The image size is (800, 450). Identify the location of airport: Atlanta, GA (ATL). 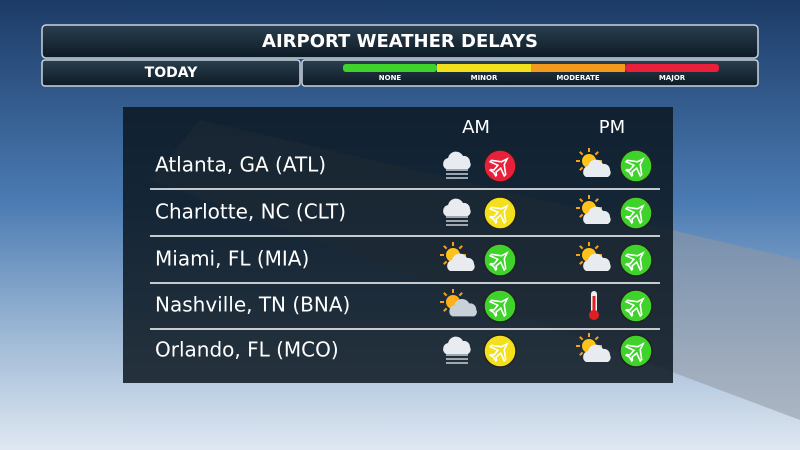
(240, 165).